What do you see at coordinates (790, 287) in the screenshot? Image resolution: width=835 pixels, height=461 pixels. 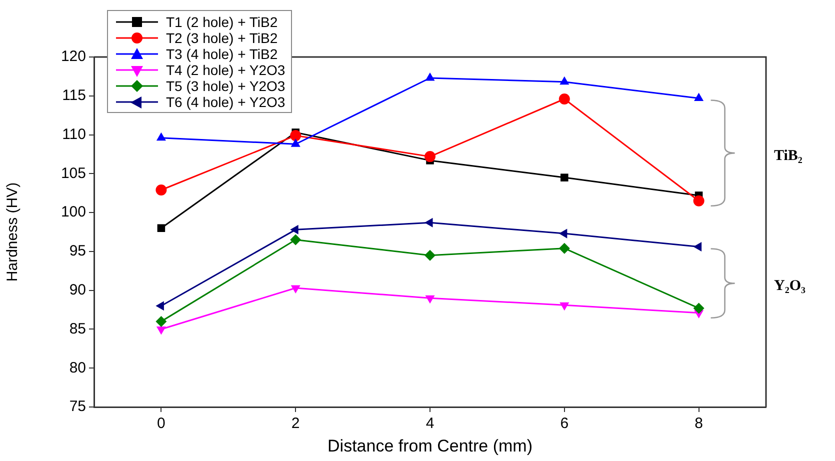 I see `text: Y₂O₃` at bounding box center [790, 287].